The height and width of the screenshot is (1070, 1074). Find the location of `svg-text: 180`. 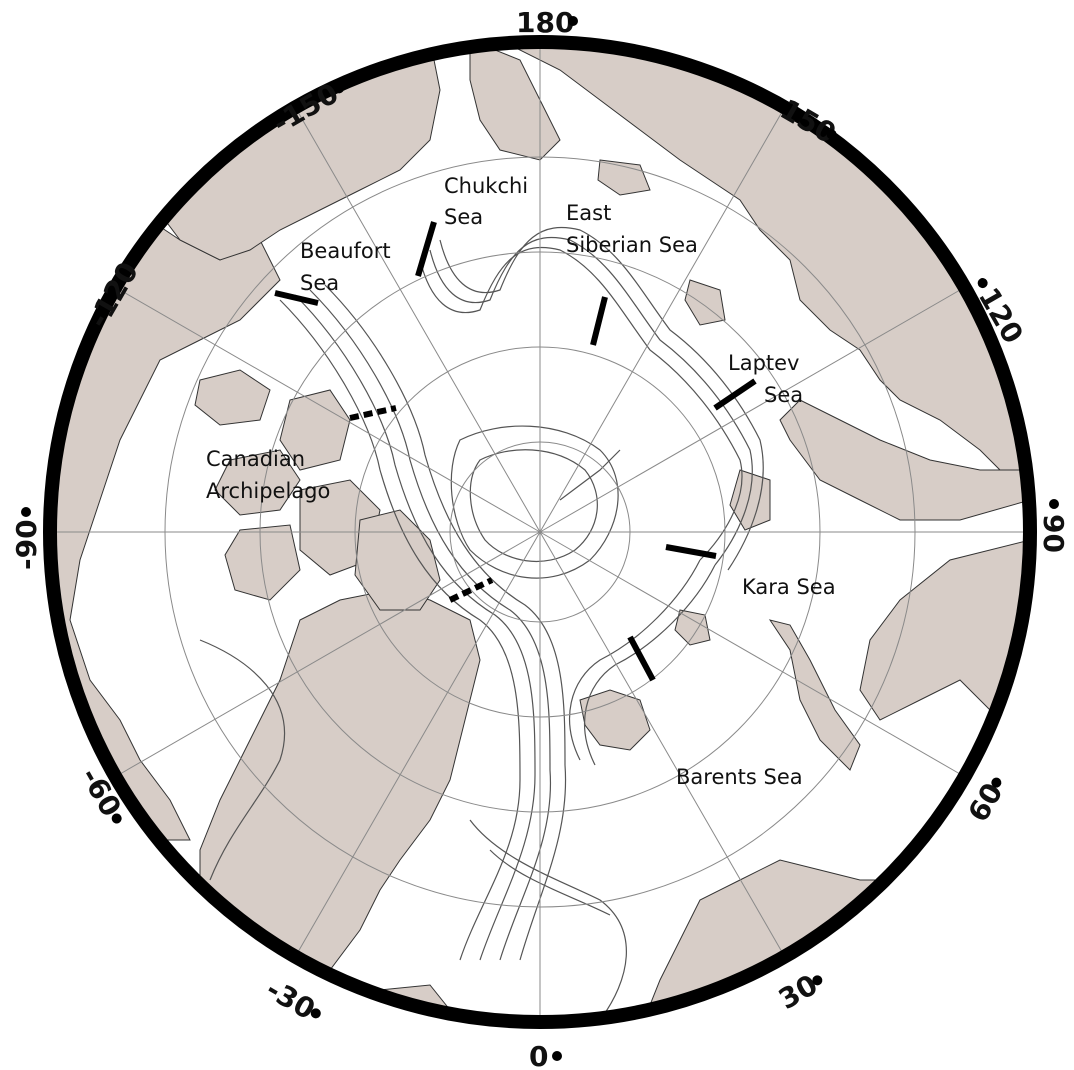

svg-text: 180 is located at coordinates (545, 22).